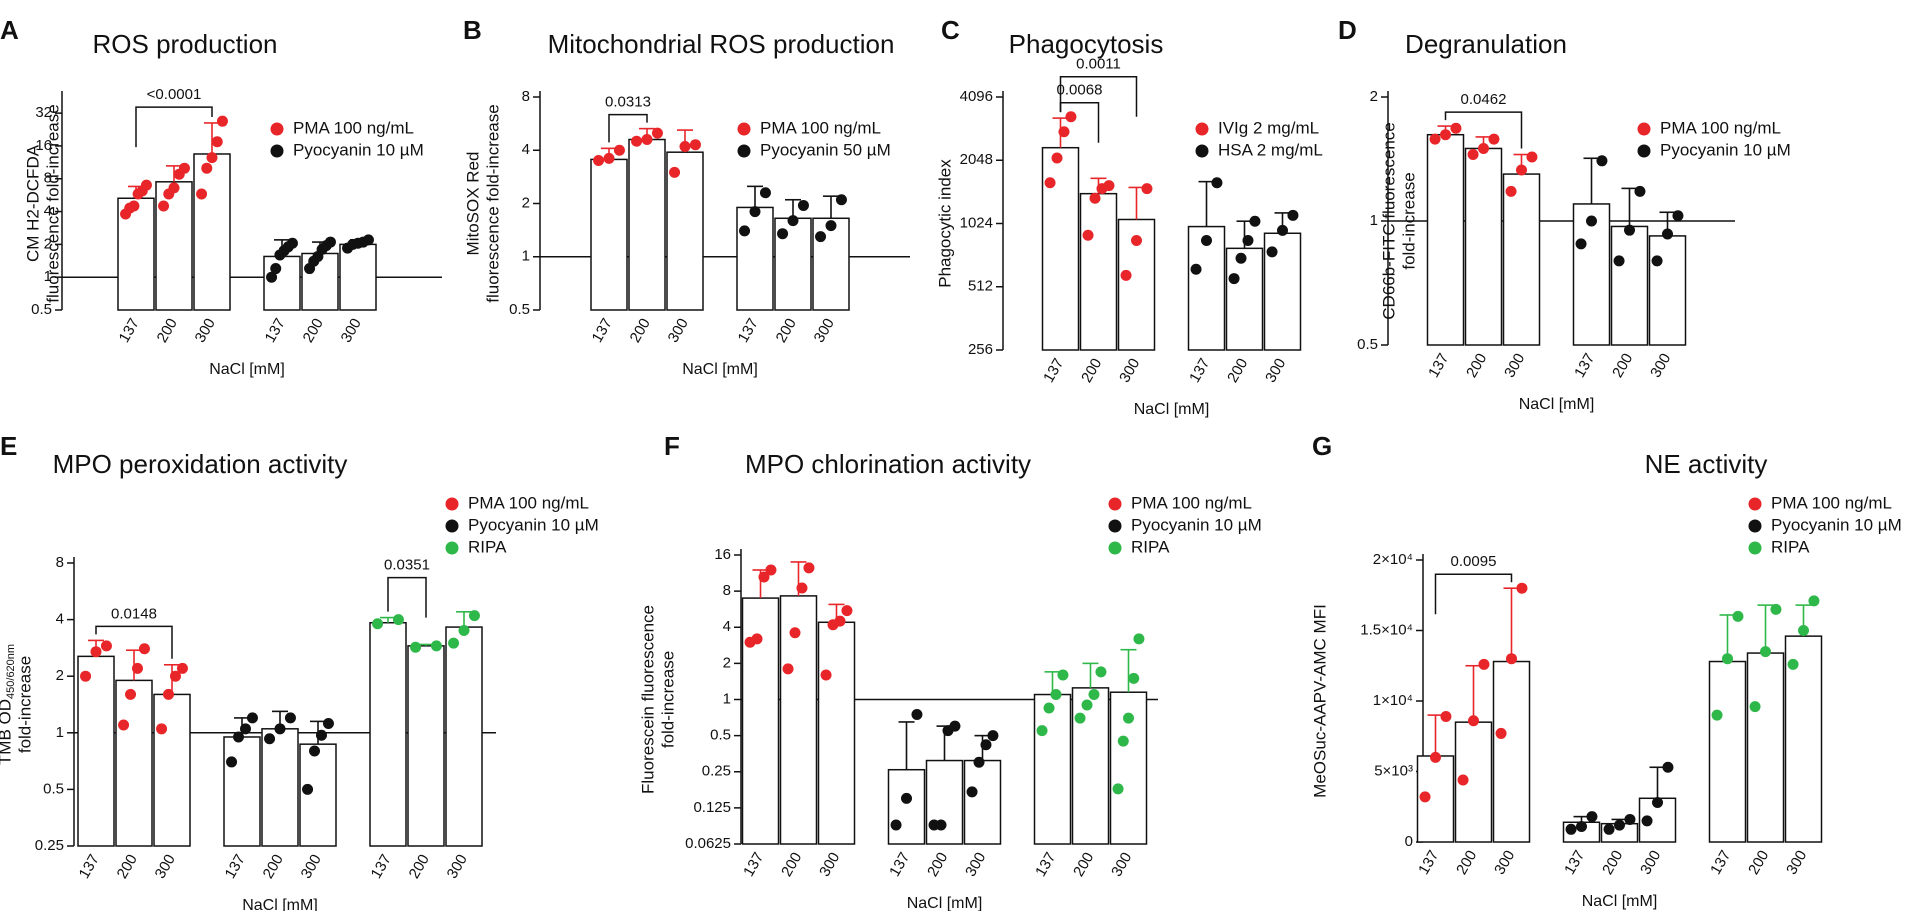 This screenshot has height=911, width=1923. Describe the element at coordinates (1393, 700) in the screenshot. I see `y-tick-label: 1×10⁴` at that location.